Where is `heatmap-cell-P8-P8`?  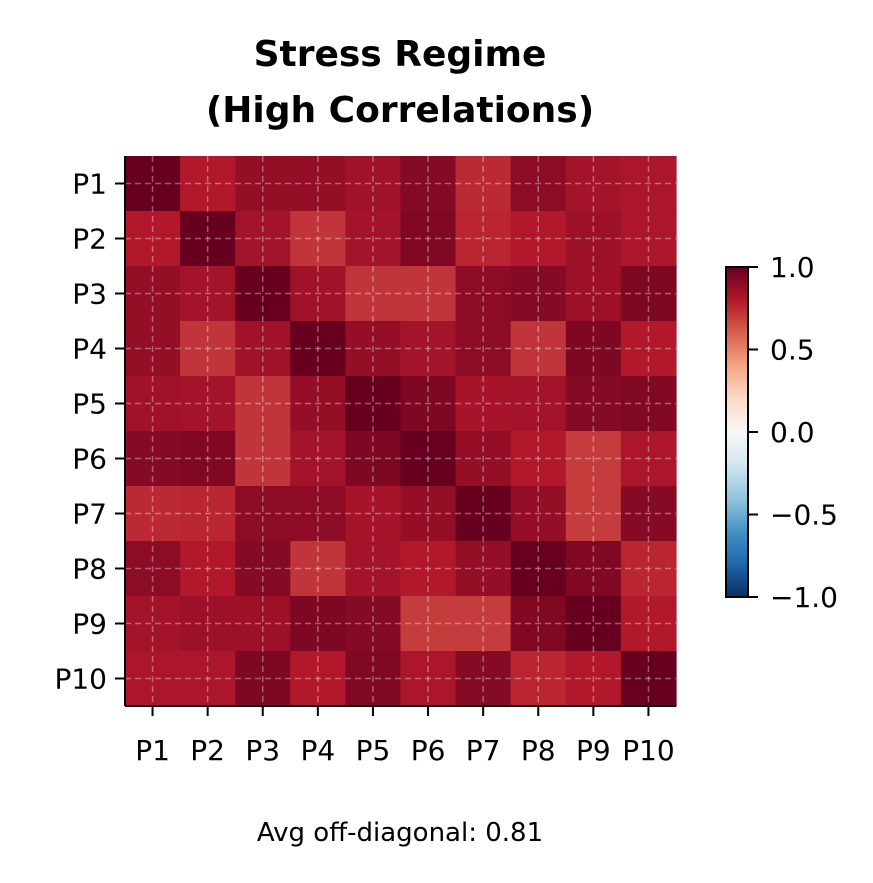
heatmap-cell-P8-P8 is located at coordinates (538, 569).